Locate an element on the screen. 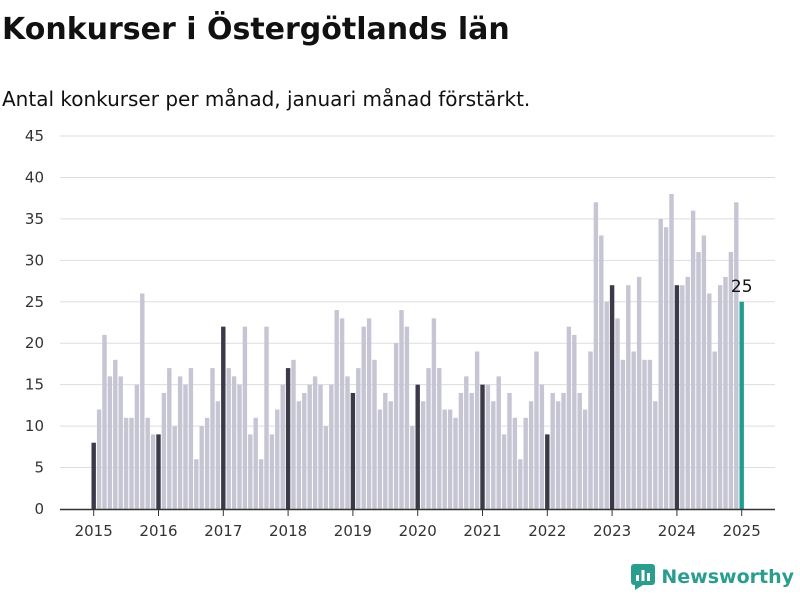  x-tick-label: 2020 is located at coordinates (418, 531).